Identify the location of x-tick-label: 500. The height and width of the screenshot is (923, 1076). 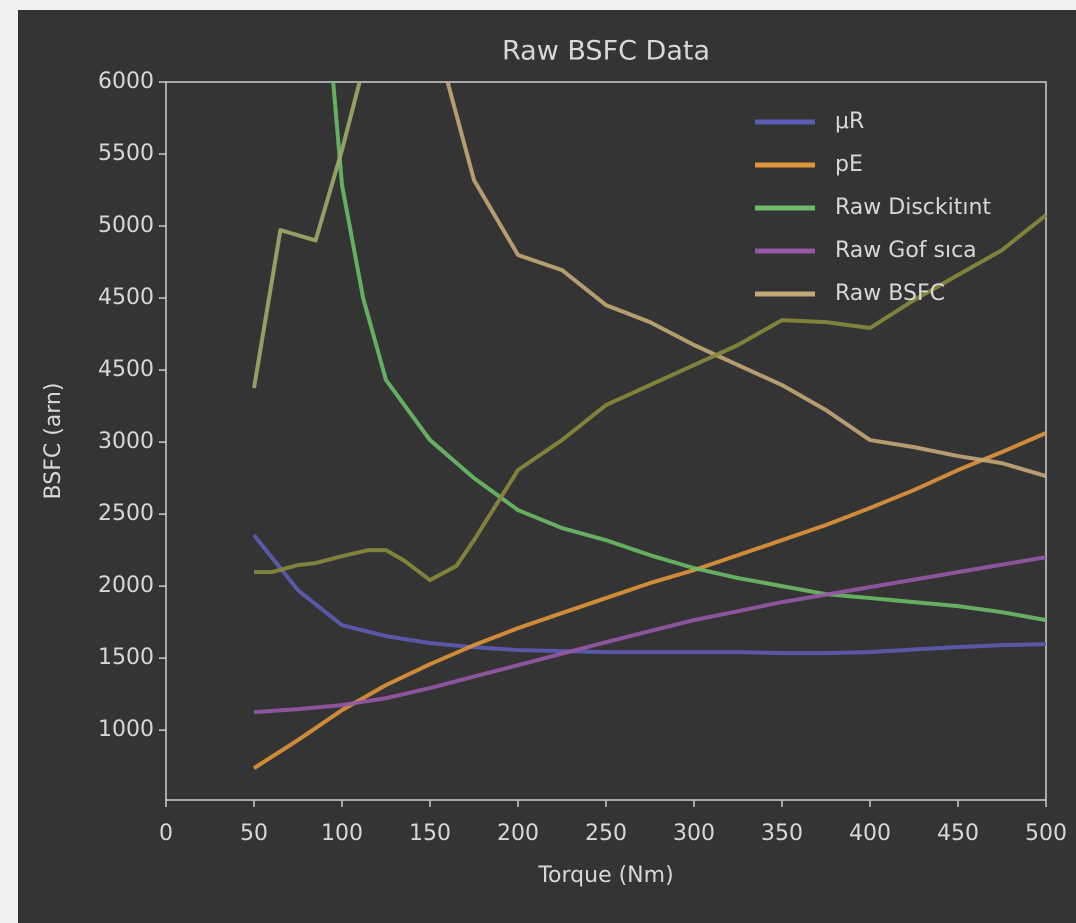
(1046, 833).